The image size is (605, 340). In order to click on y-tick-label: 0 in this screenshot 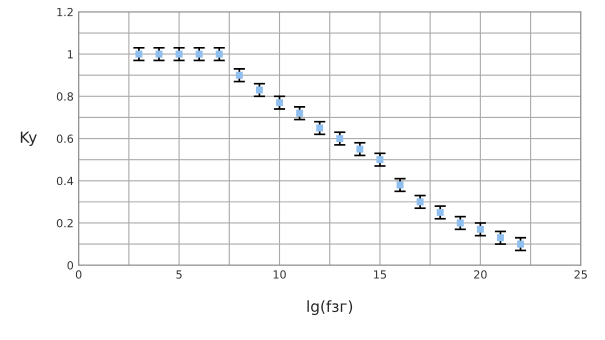, I will do `click(70, 265)`.